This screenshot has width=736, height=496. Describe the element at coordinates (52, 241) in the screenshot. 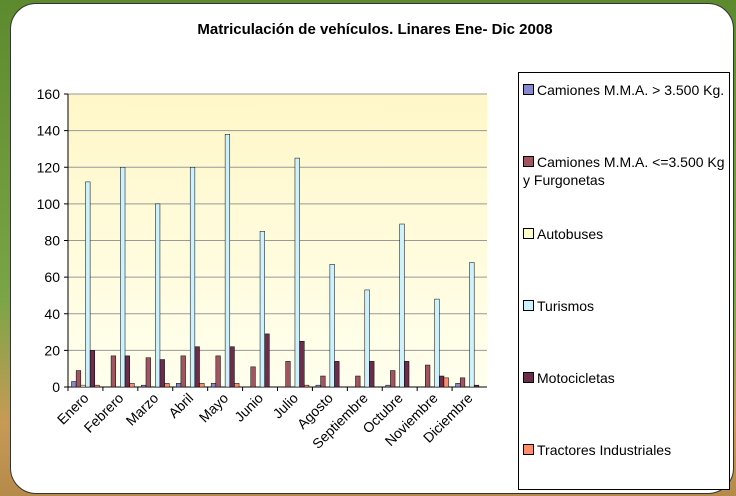

I see `y-tick-label: 80` at that location.